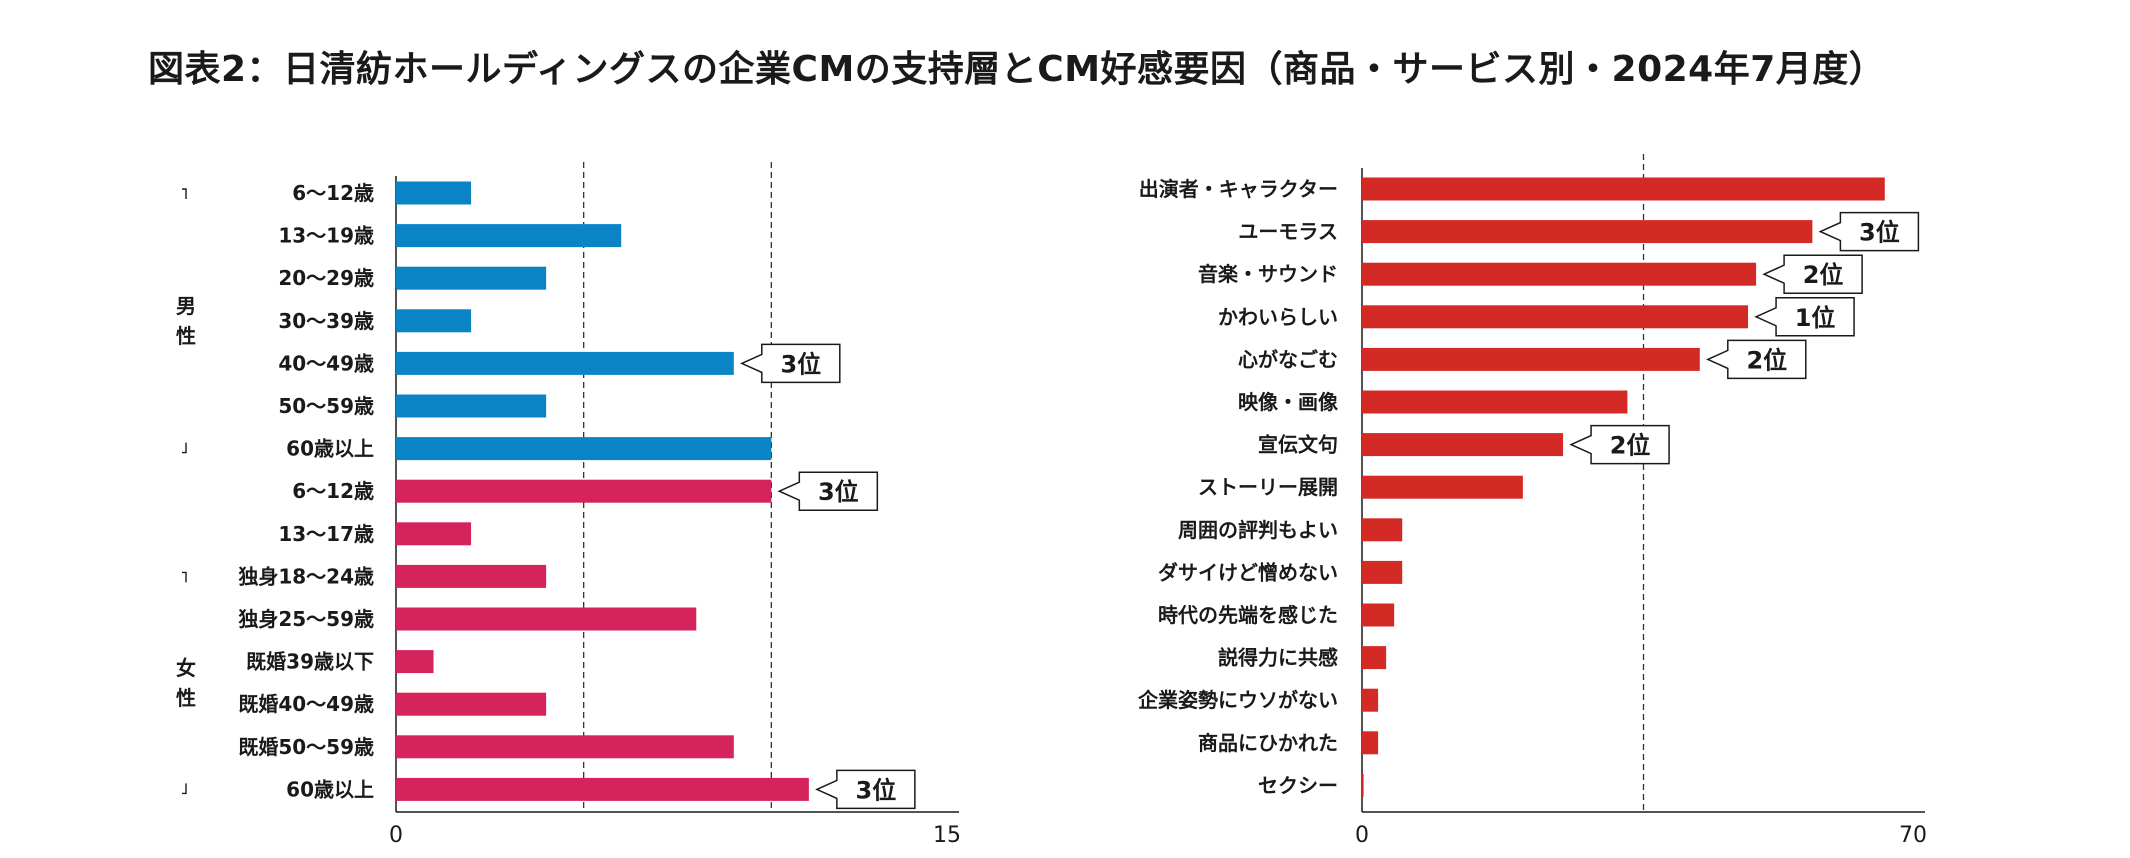 The width and height of the screenshot is (2130, 858). What do you see at coordinates (306, 747) in the screenshot?
I see `demographic-category-label: 既婚50〜59歳` at bounding box center [306, 747].